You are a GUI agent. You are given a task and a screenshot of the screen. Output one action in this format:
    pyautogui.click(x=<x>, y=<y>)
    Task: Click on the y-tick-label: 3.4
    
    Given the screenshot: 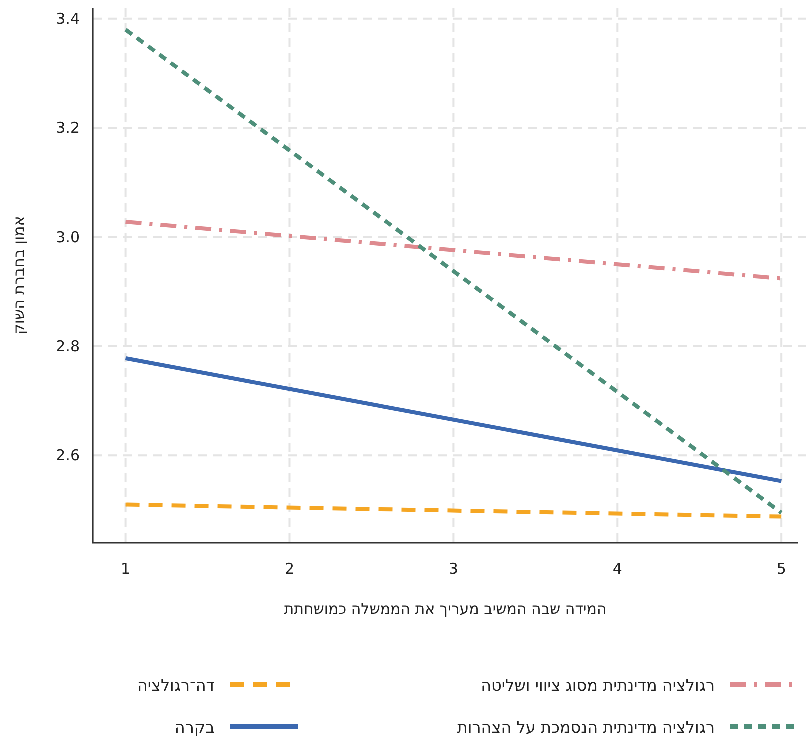 What is the action you would take?
    pyautogui.click(x=68, y=19)
    